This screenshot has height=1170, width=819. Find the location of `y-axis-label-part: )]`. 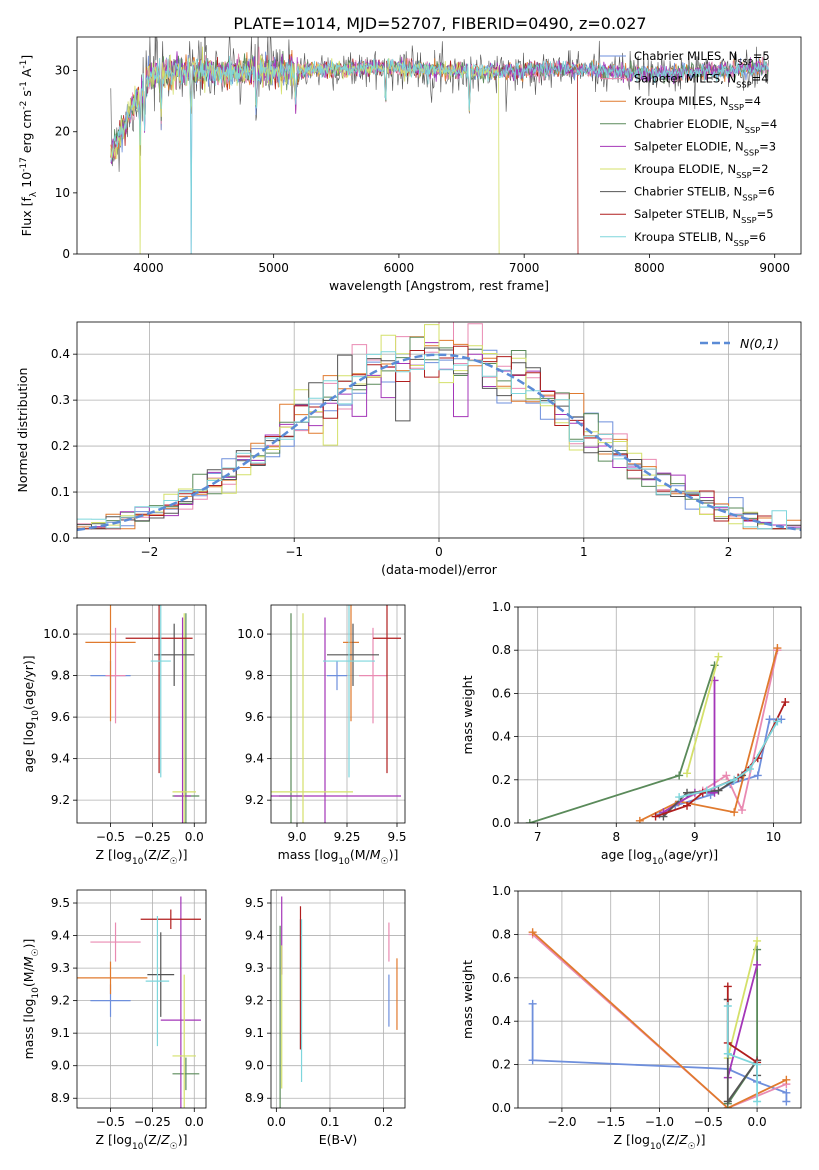

y-axis-label-part: )] is located at coordinates (28, 944).